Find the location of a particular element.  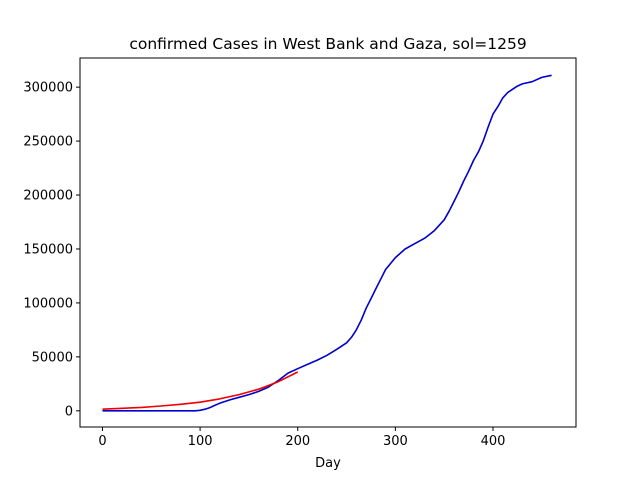

x-axis: 0 100 200 300 400 is located at coordinates (301, 438).